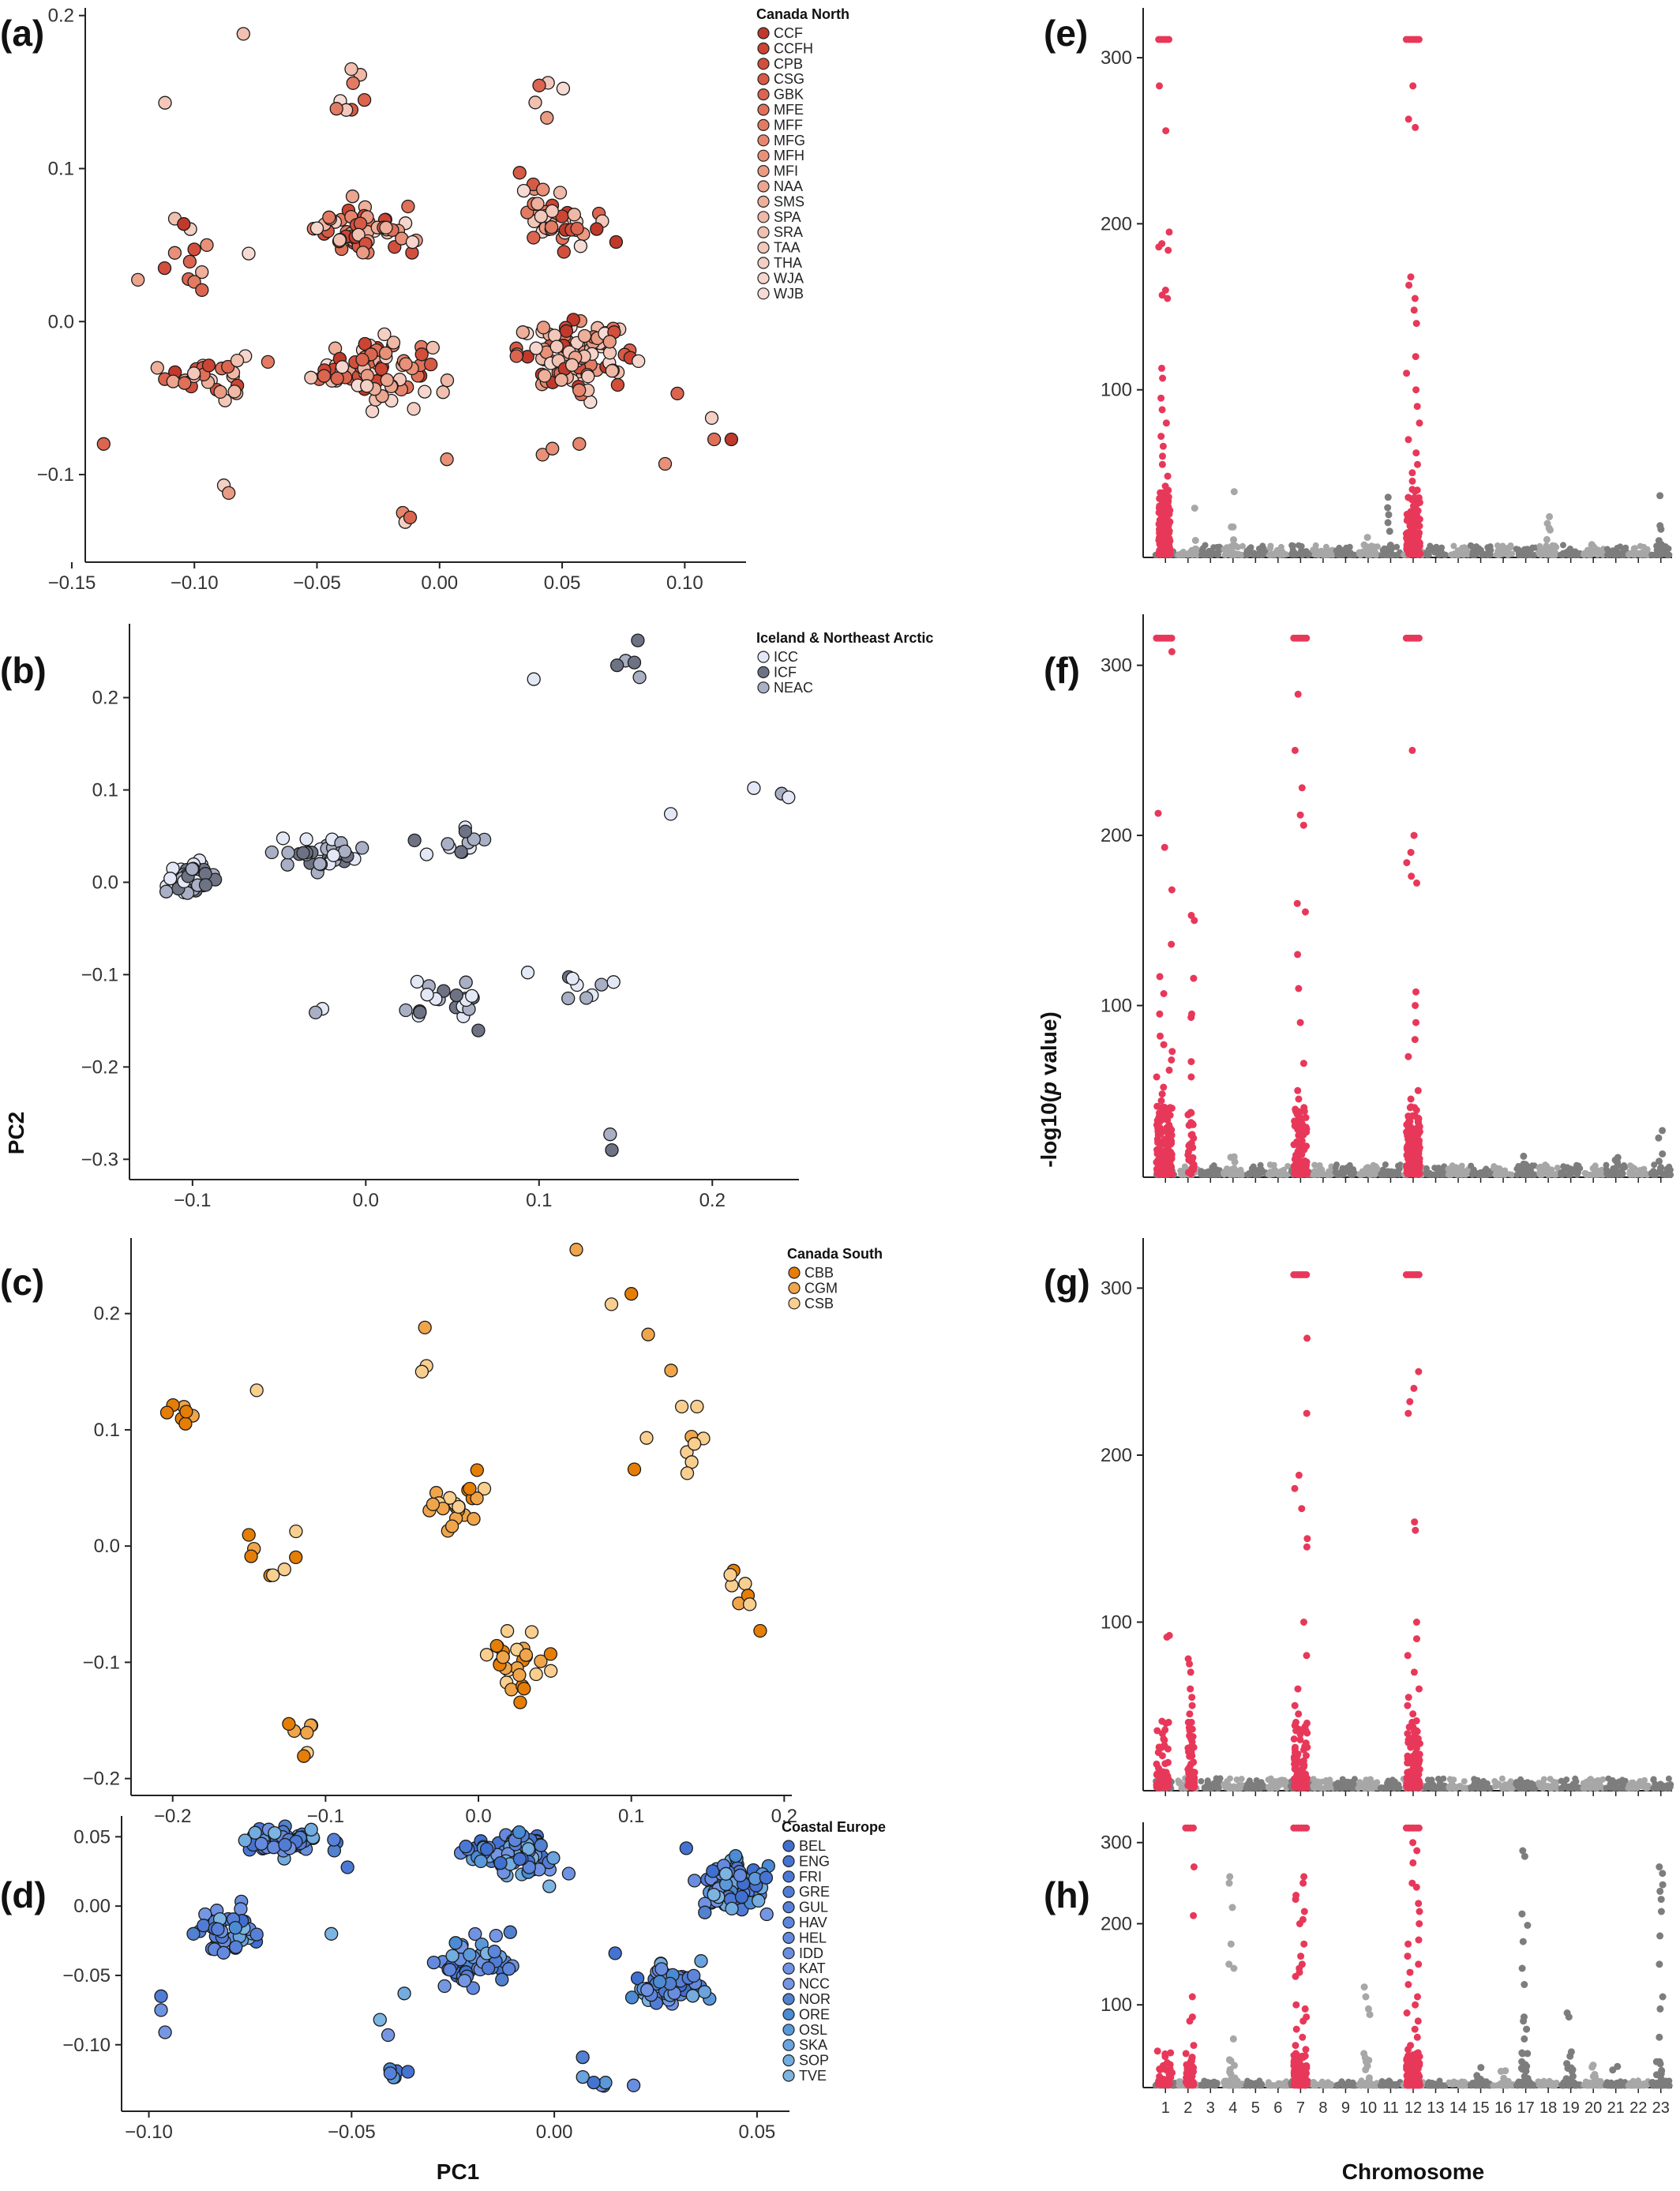 Image resolution: width=1680 pixels, height=2191 pixels. Describe the element at coordinates (814, 1984) in the screenshot. I see `legend-label: NCC` at that location.